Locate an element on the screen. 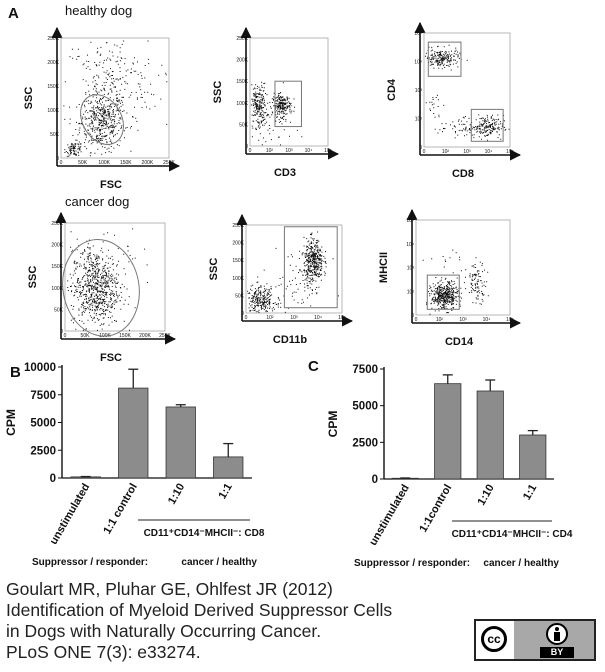 The height and width of the screenshot is (672, 605). x-tick-label: 150K is located at coordinates (125, 336).